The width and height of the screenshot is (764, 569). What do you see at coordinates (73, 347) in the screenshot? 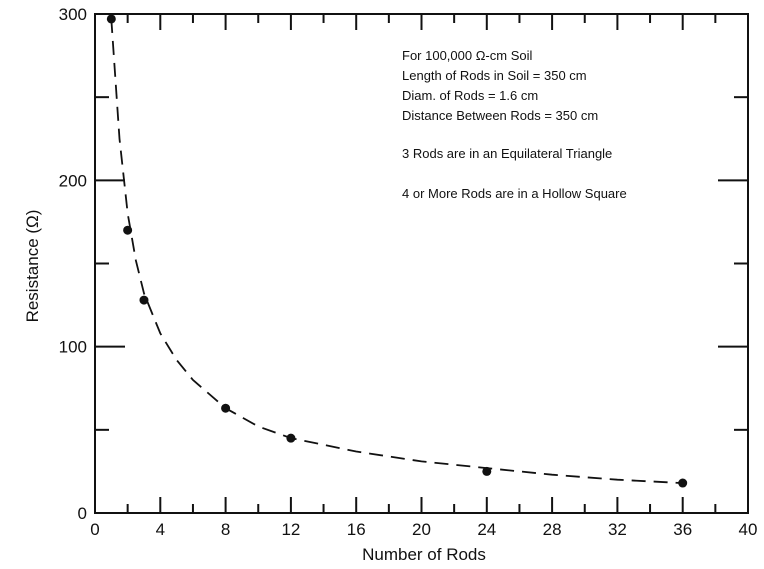
I see `y-tick-label: 100` at bounding box center [73, 347].